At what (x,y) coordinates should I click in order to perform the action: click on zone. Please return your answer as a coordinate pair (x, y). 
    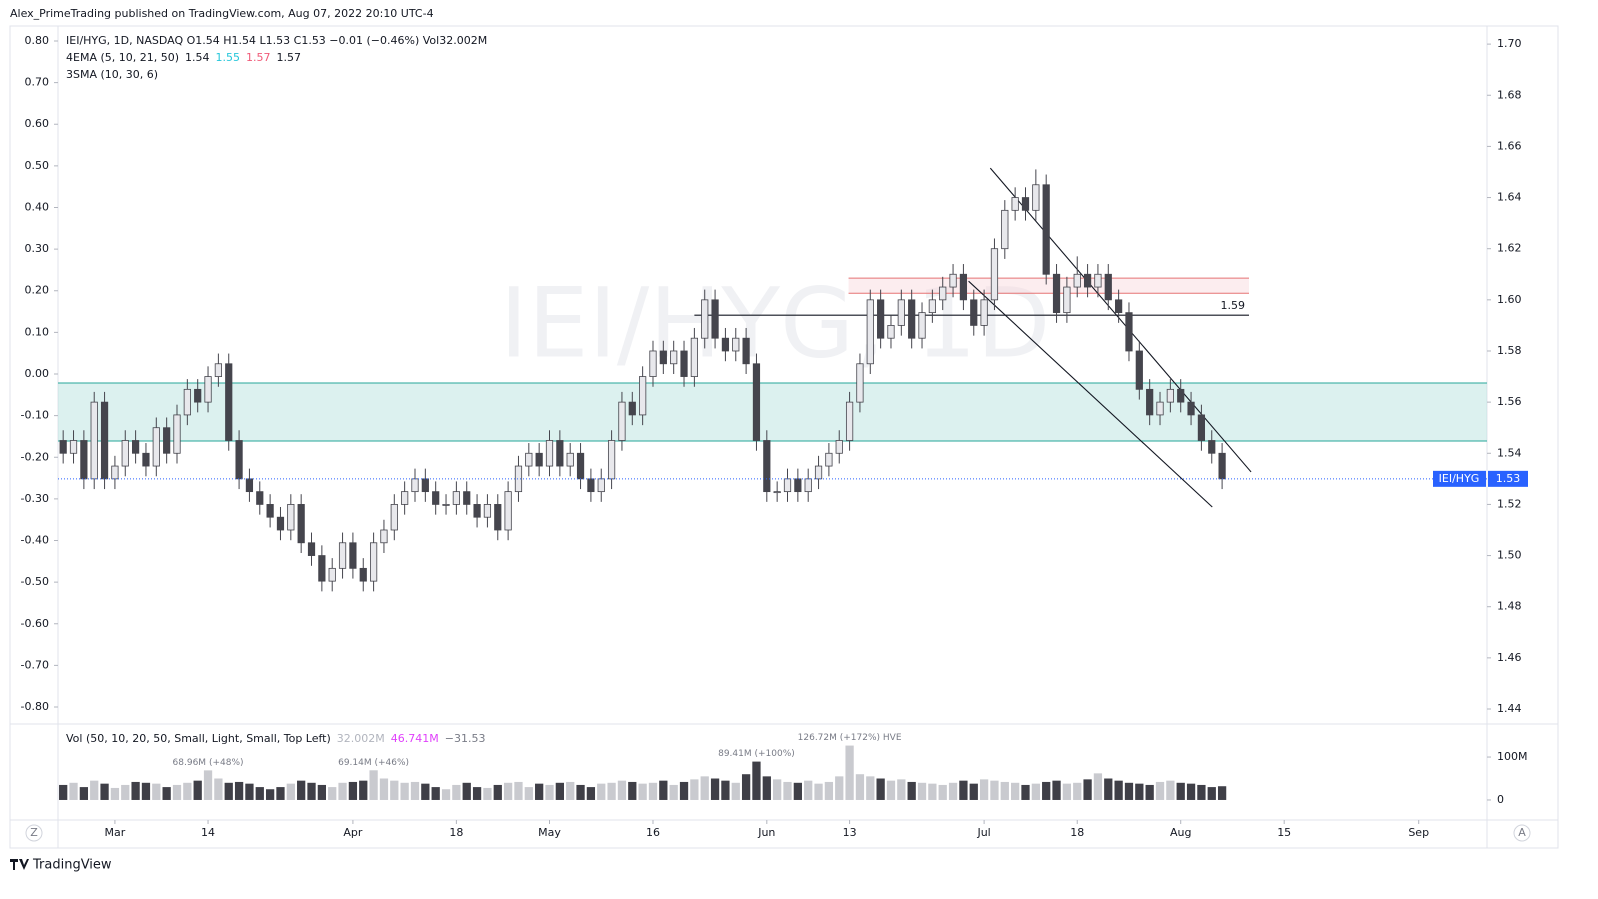
    Looking at the image, I should click on (1049, 286).